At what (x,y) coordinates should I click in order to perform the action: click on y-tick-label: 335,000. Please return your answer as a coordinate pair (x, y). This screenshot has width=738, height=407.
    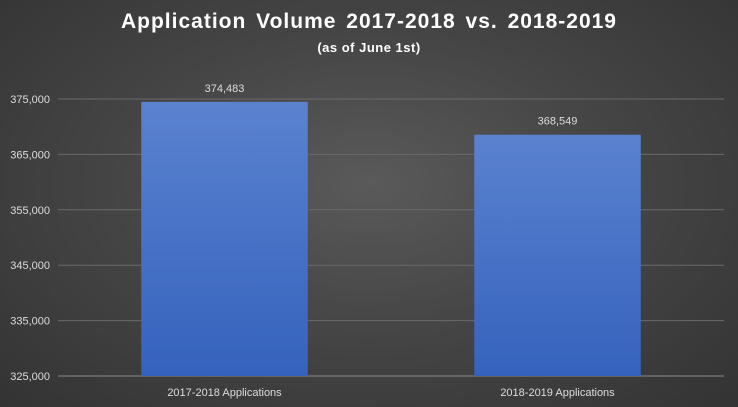
    Looking at the image, I should click on (30, 322).